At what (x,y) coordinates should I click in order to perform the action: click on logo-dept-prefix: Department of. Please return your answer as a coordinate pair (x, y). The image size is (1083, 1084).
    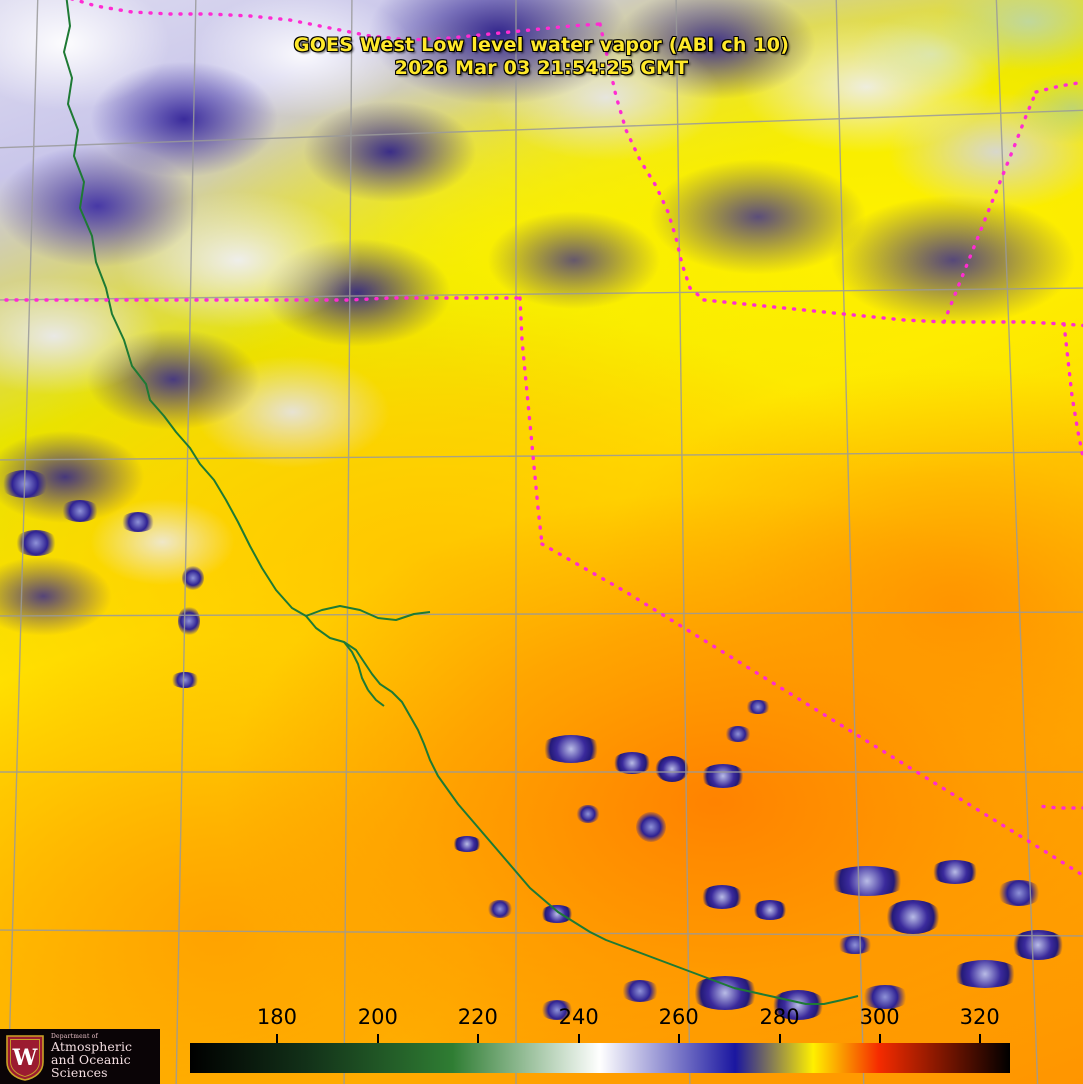
    Looking at the image, I should click on (74, 1036).